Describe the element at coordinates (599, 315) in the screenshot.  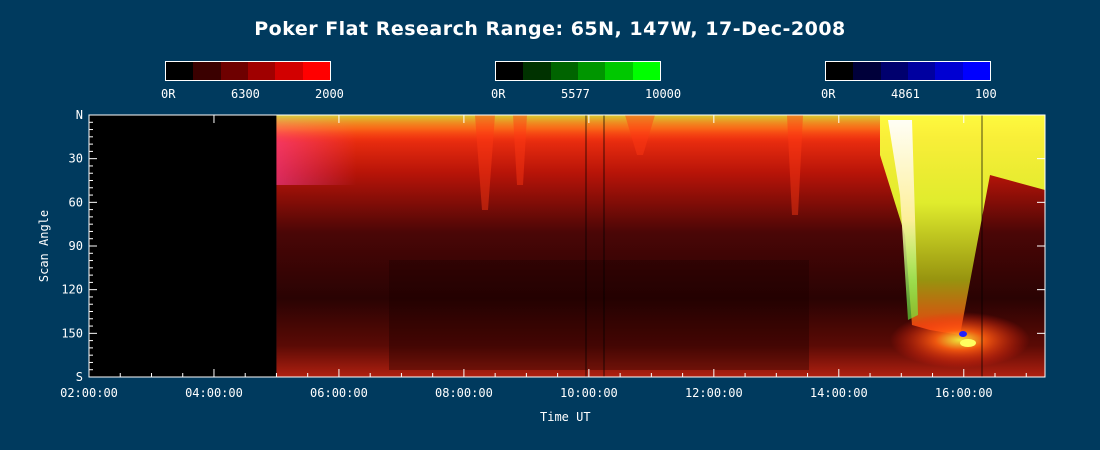
I see `dark-core` at that location.